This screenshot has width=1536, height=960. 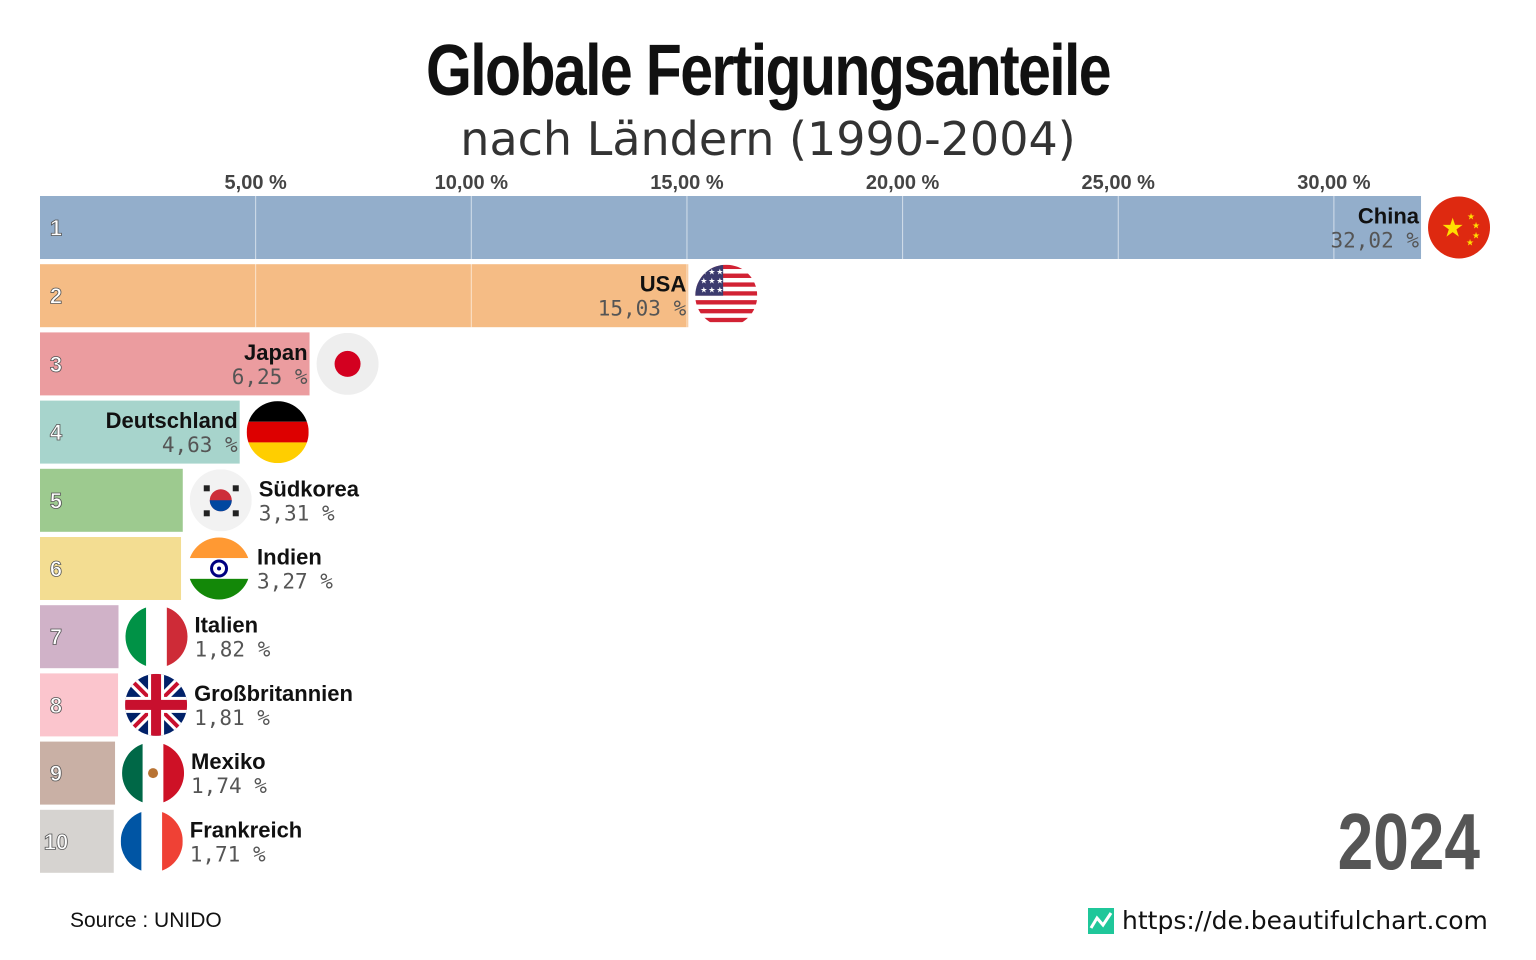 I want to click on value-label: 3,27 %, so click(x=295, y=582).